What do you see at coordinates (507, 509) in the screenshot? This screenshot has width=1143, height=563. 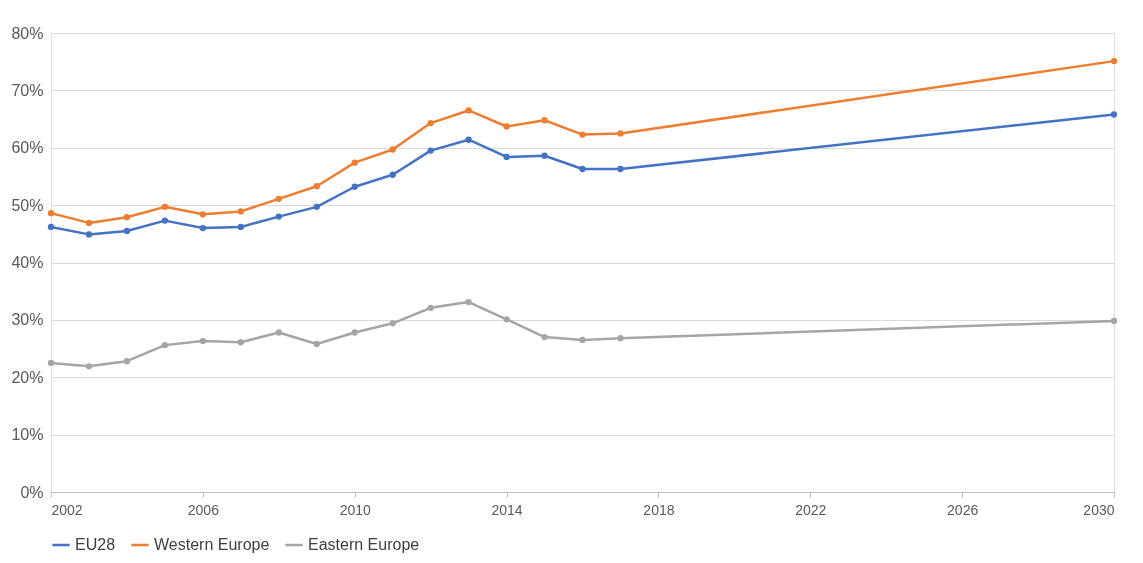 I see `x-tick-label: 2014` at bounding box center [507, 509].